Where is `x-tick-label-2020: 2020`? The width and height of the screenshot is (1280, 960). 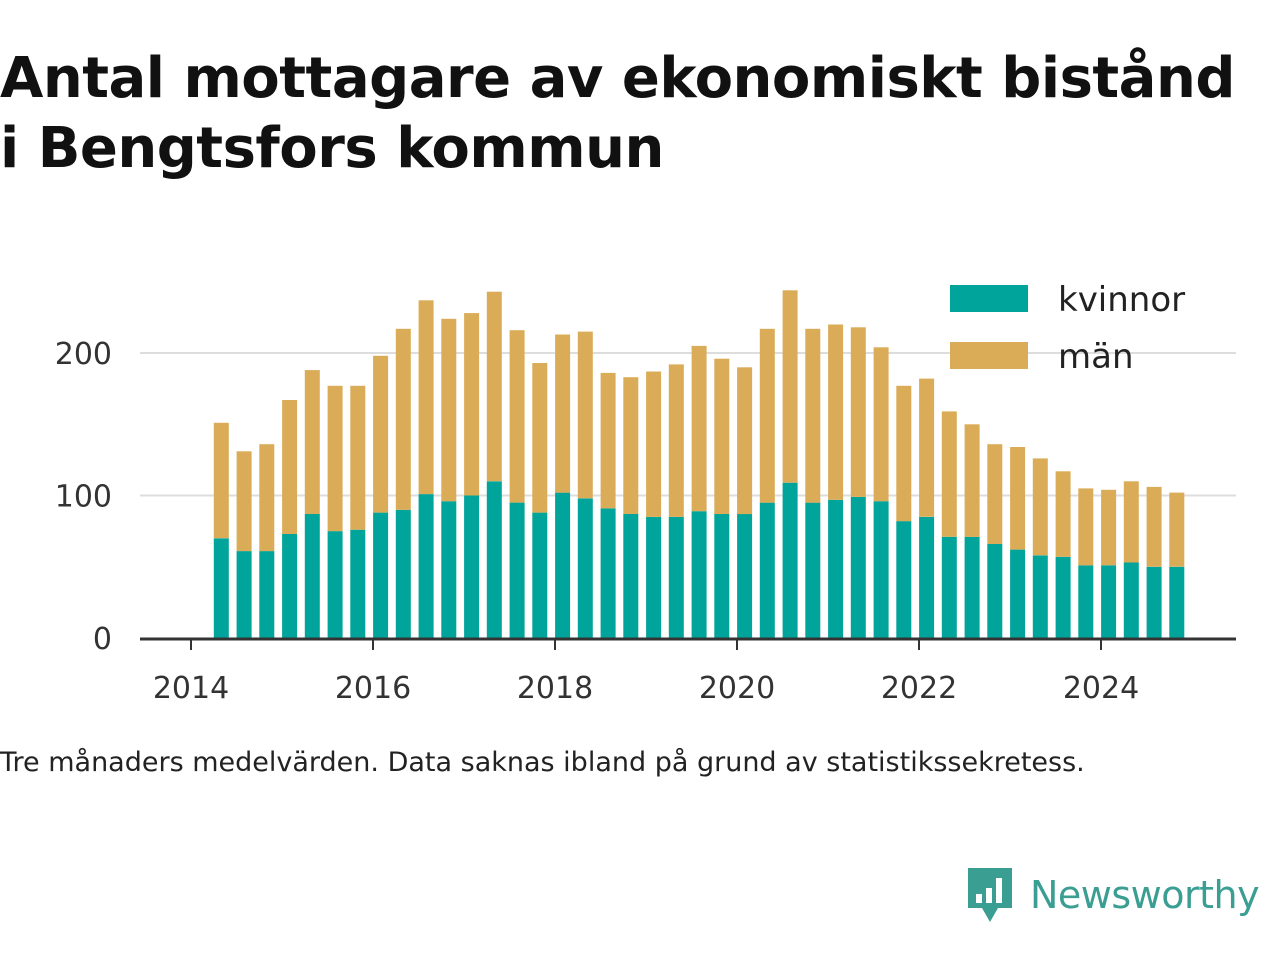
x-tick-label-2020: 2020 is located at coordinates (737, 688).